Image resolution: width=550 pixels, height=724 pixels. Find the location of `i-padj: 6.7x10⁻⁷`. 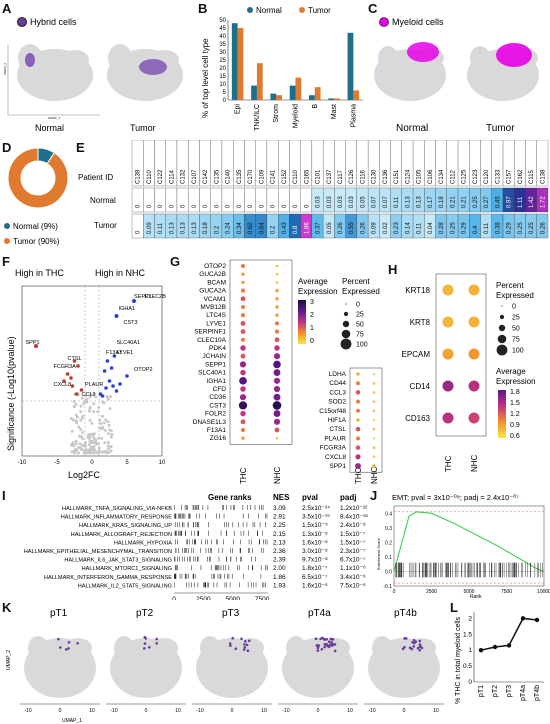

i-padj: 6.7x10⁻⁷ is located at coordinates (353, 560).